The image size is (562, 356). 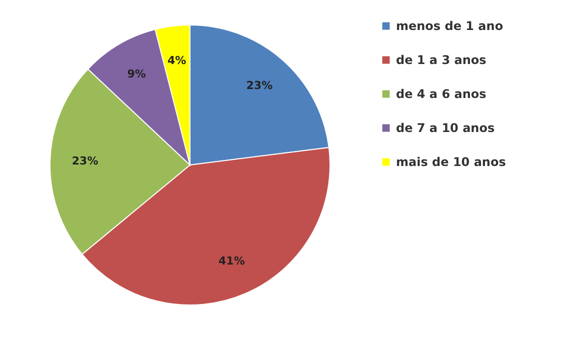 I want to click on legend-label: mais de 10 anos, so click(x=451, y=162).